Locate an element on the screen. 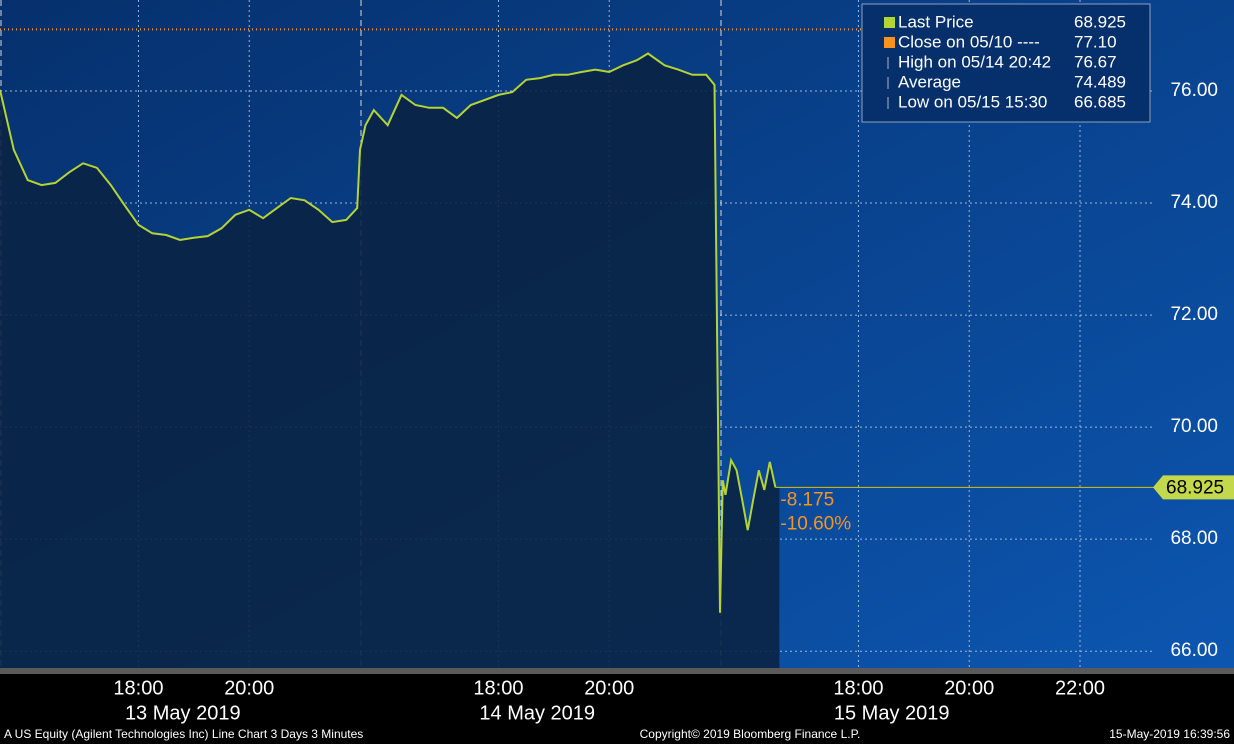  legend-label: High on 05/14 20:42 is located at coordinates (974, 61).